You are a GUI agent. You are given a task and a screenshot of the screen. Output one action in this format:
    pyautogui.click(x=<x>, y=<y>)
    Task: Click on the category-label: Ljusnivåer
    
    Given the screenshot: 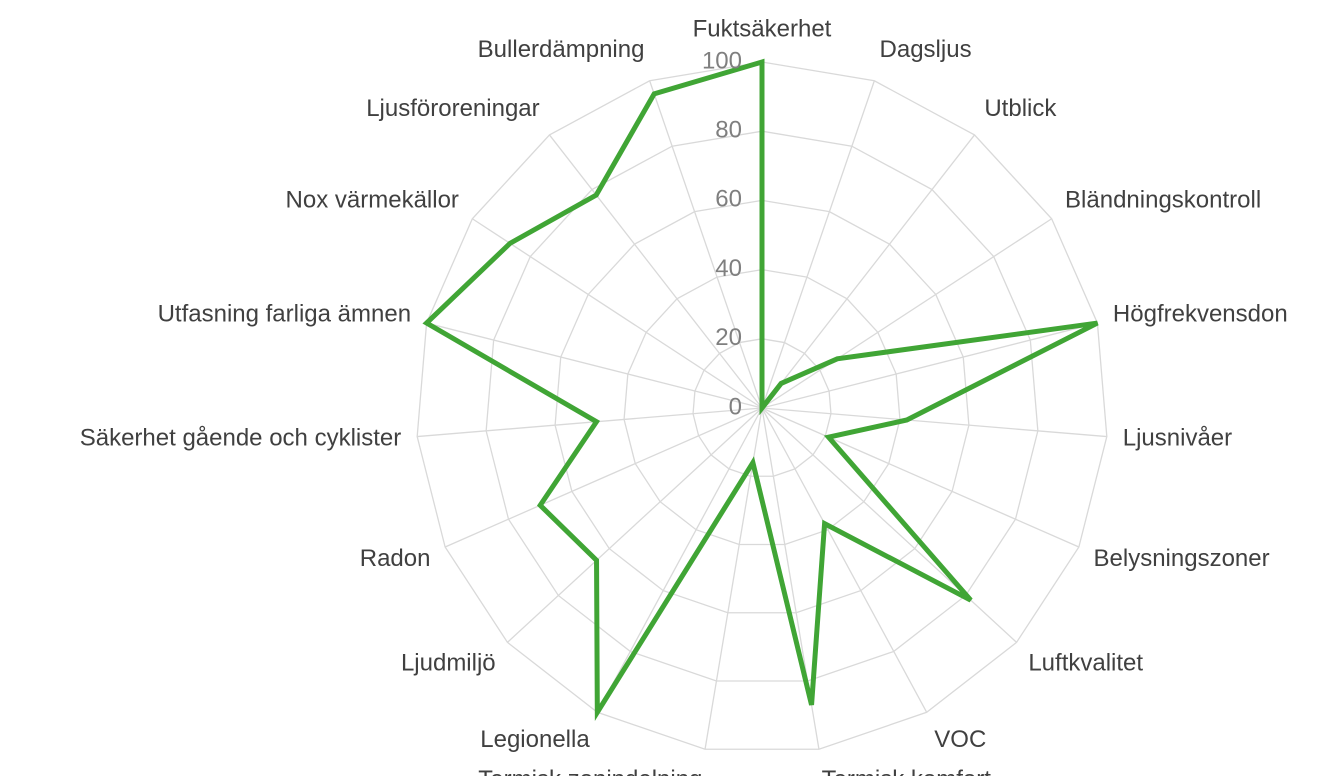 What is the action you would take?
    pyautogui.click(x=1177, y=438)
    